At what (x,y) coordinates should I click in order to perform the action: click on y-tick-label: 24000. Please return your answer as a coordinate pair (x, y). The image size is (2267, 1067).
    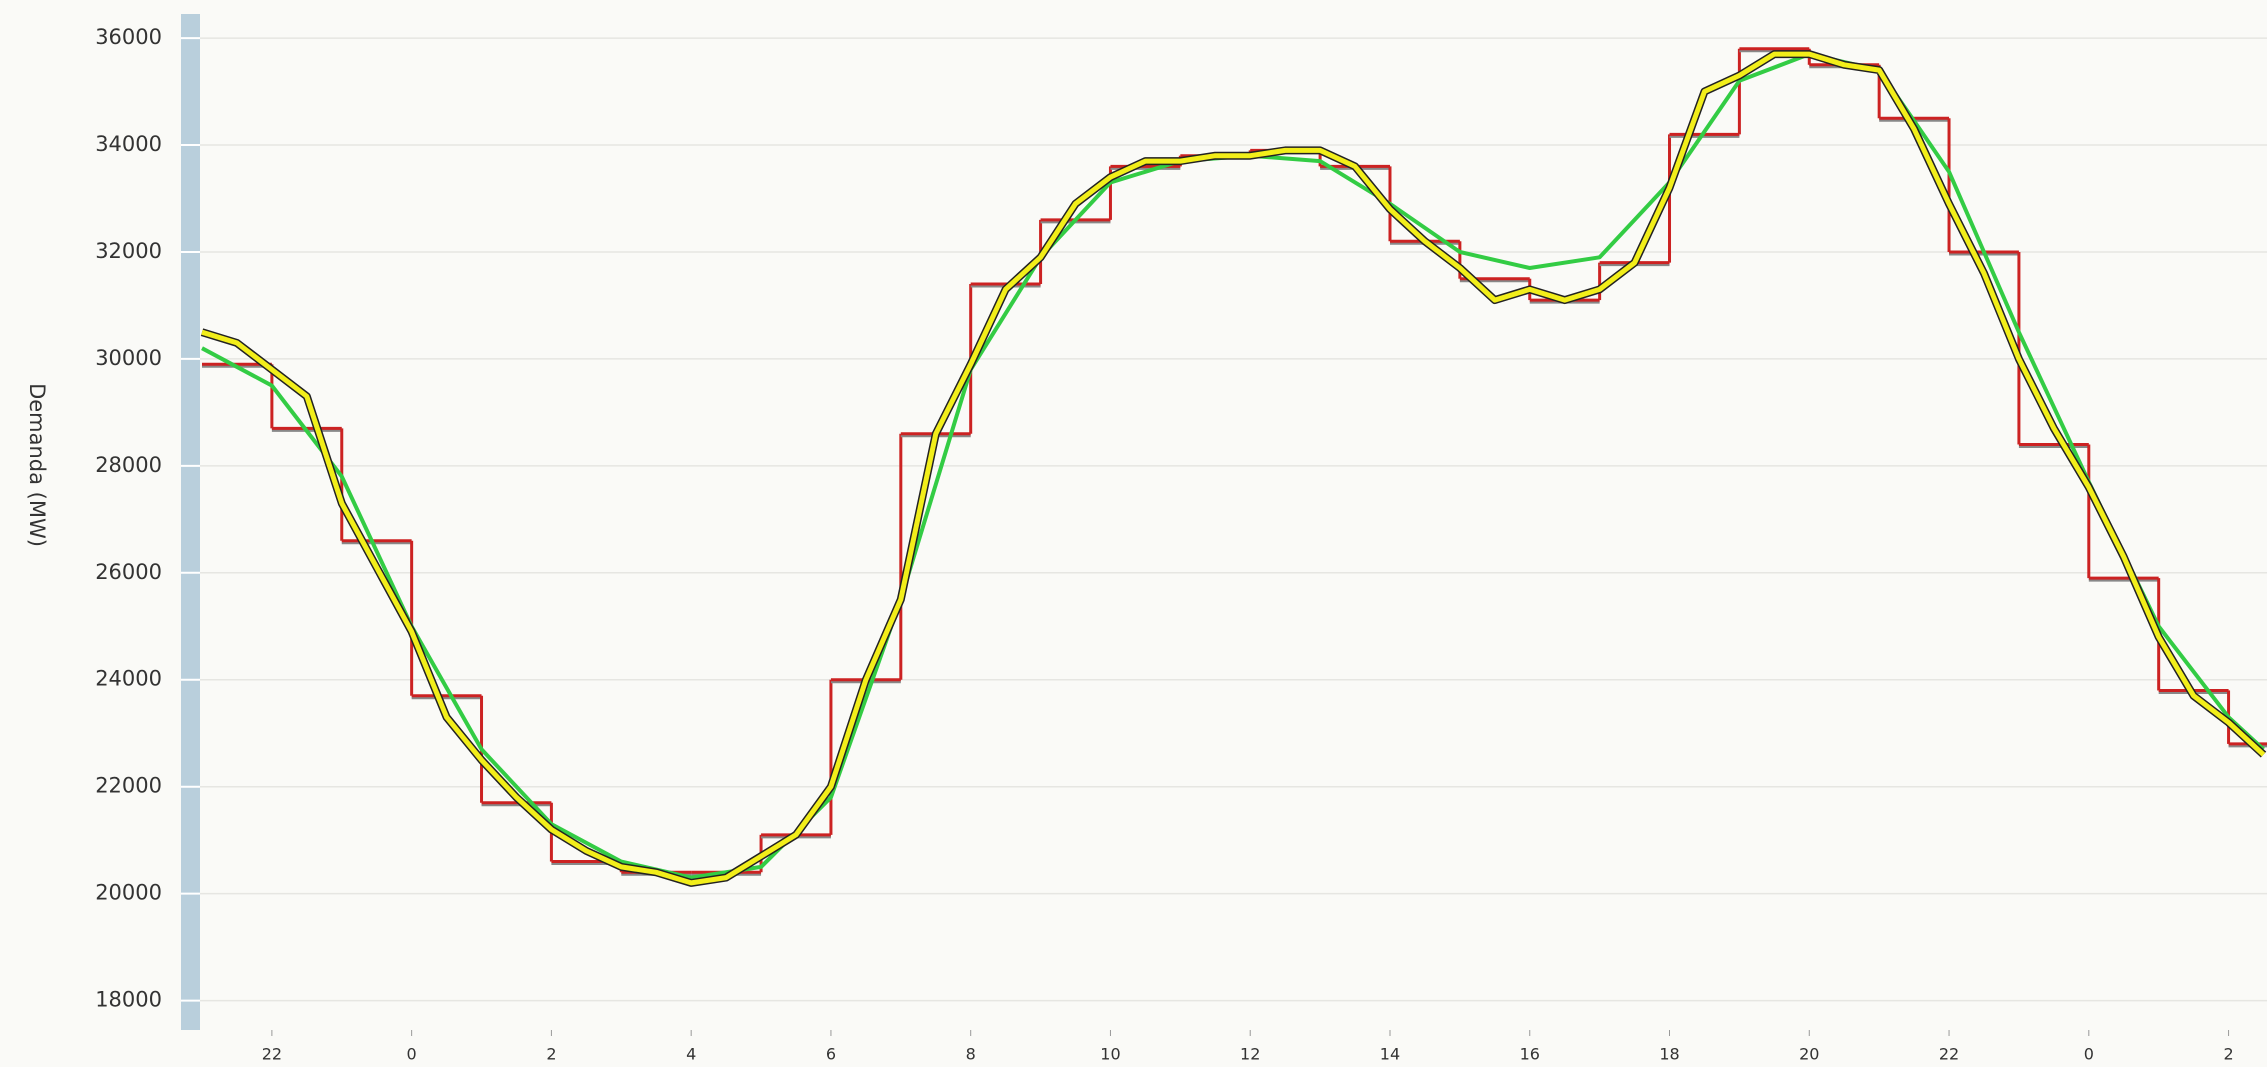
    Looking at the image, I should click on (128, 679).